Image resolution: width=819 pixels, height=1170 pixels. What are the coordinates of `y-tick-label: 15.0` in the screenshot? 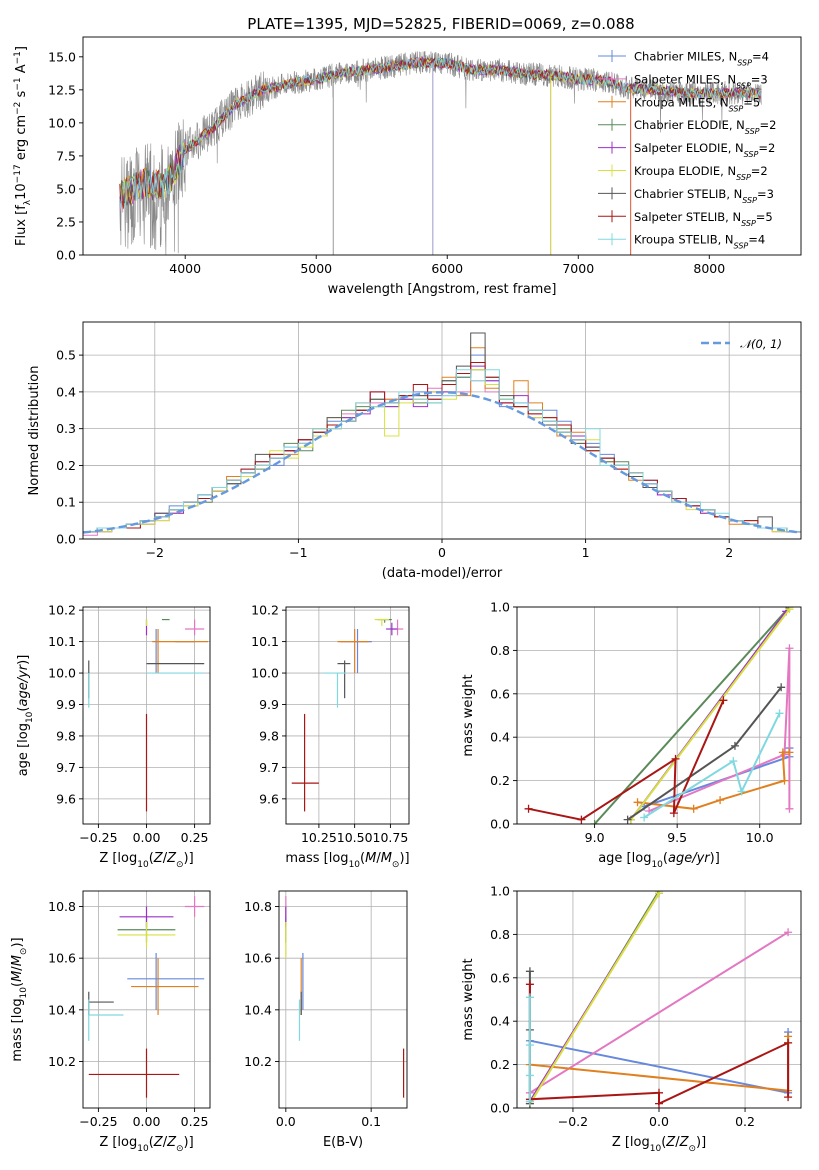 It's located at (62, 56).